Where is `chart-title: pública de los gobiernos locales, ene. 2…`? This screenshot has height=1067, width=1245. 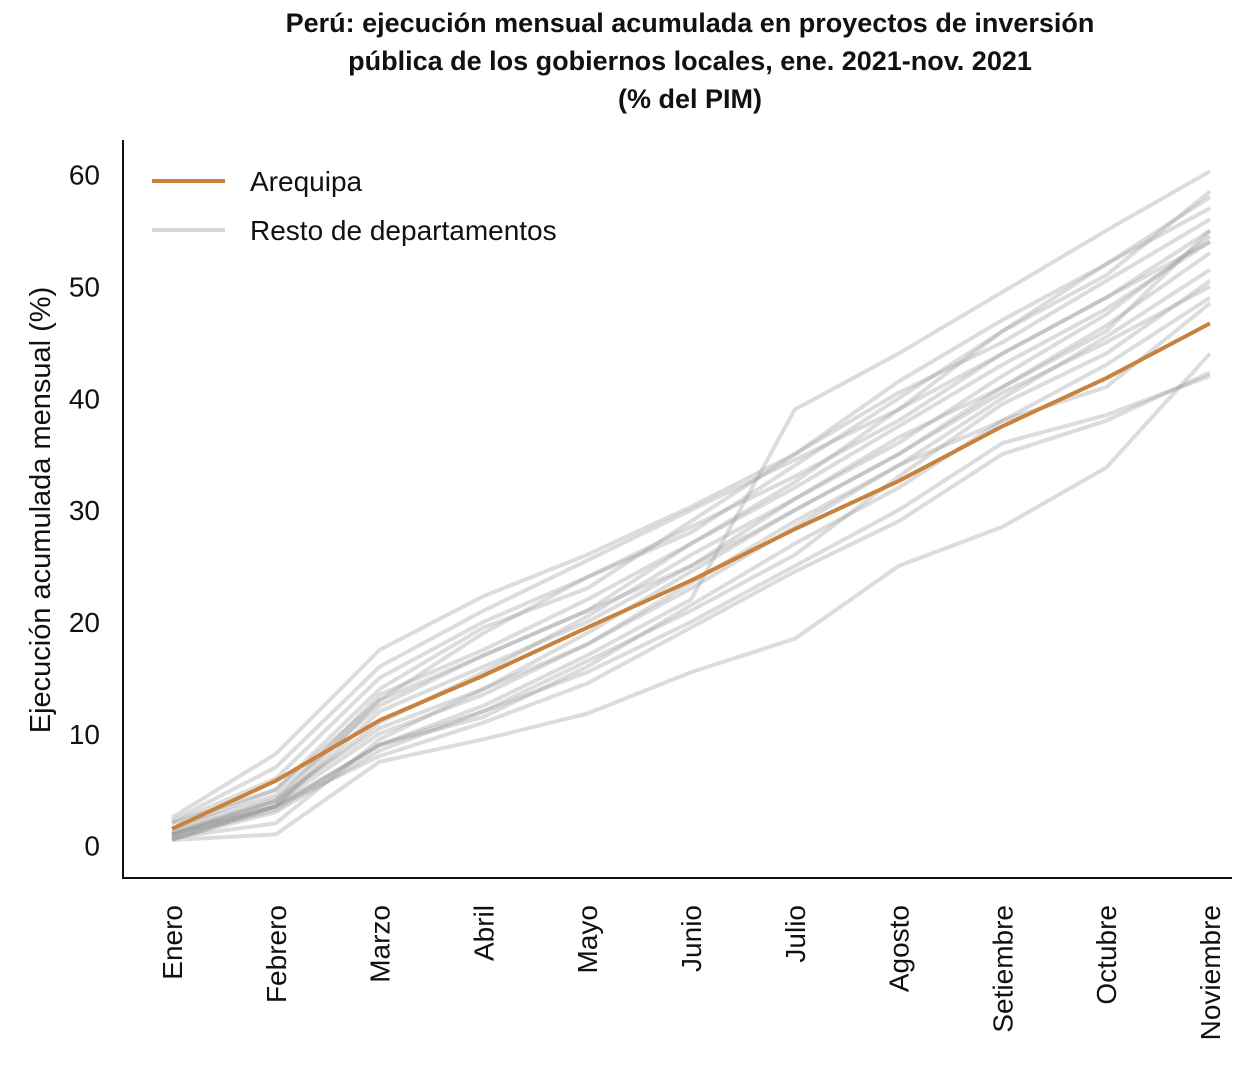
chart-title: pública de los gobiernos locales, ene. 2… is located at coordinates (690, 61).